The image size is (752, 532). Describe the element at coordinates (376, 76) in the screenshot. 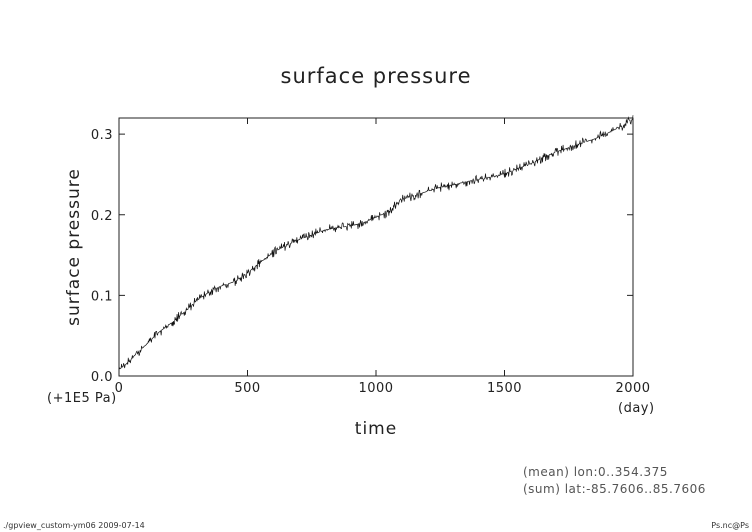

I see `chart-title: surface pressure` at that location.